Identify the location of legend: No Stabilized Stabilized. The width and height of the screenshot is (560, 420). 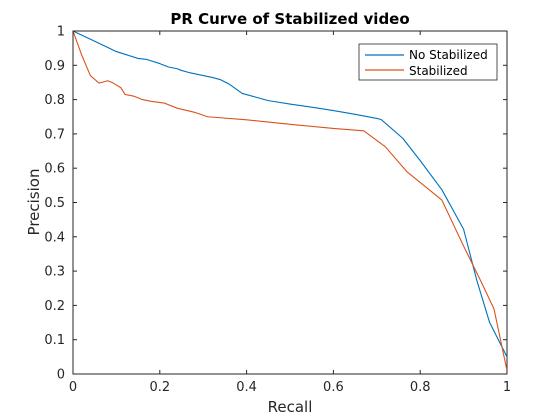
(428, 62).